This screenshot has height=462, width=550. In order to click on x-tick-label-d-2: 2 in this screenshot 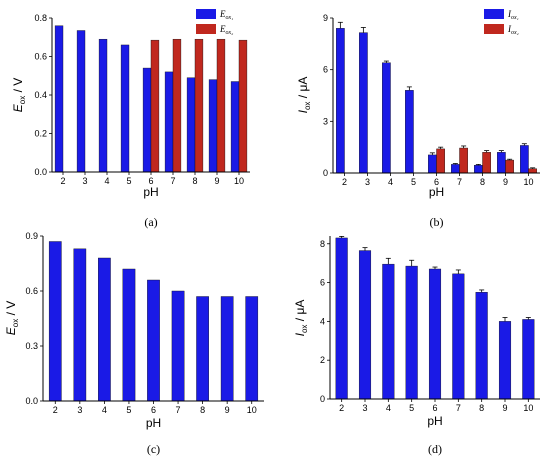, I will do `click(341, 408)`.